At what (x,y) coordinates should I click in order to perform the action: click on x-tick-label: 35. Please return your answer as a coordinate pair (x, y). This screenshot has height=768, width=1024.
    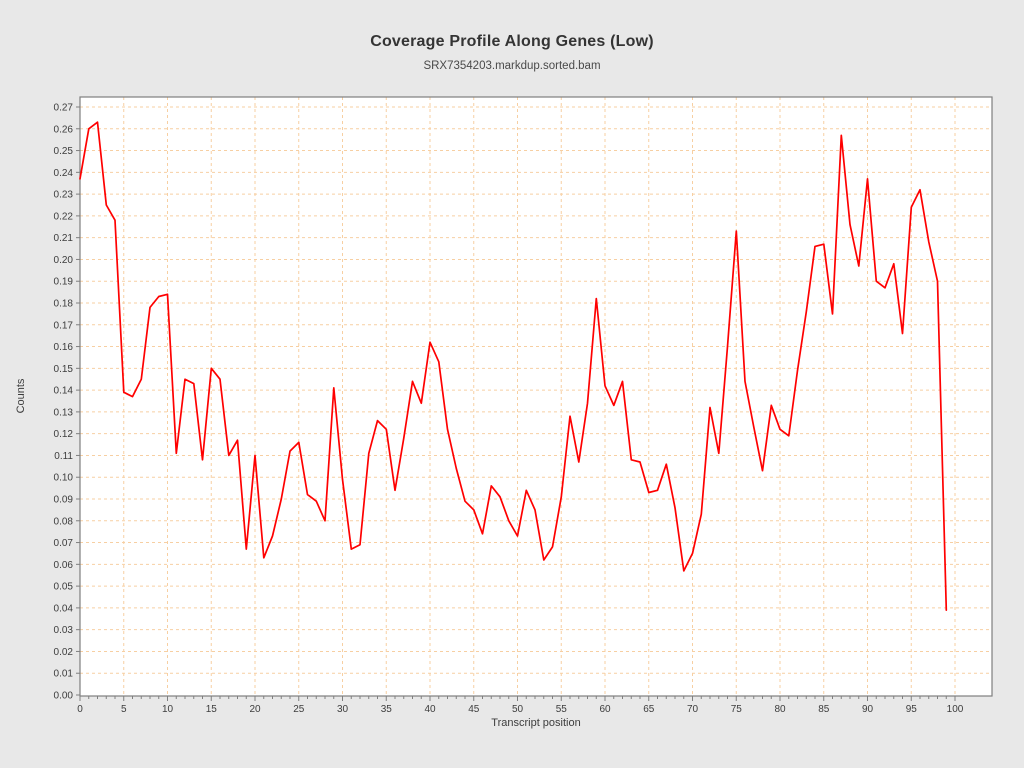
    Looking at the image, I should click on (387, 709).